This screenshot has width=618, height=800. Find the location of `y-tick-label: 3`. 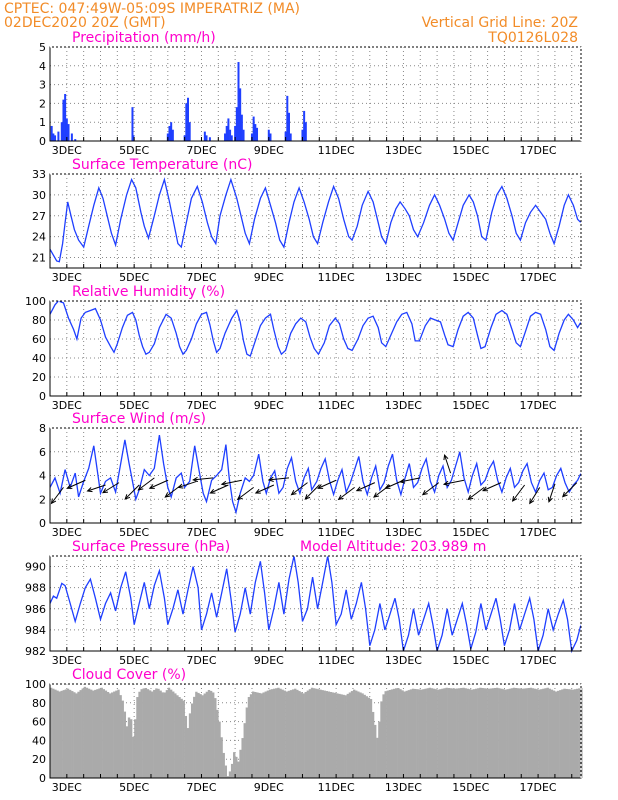

y-tick-label: 3 is located at coordinates (42, 85).